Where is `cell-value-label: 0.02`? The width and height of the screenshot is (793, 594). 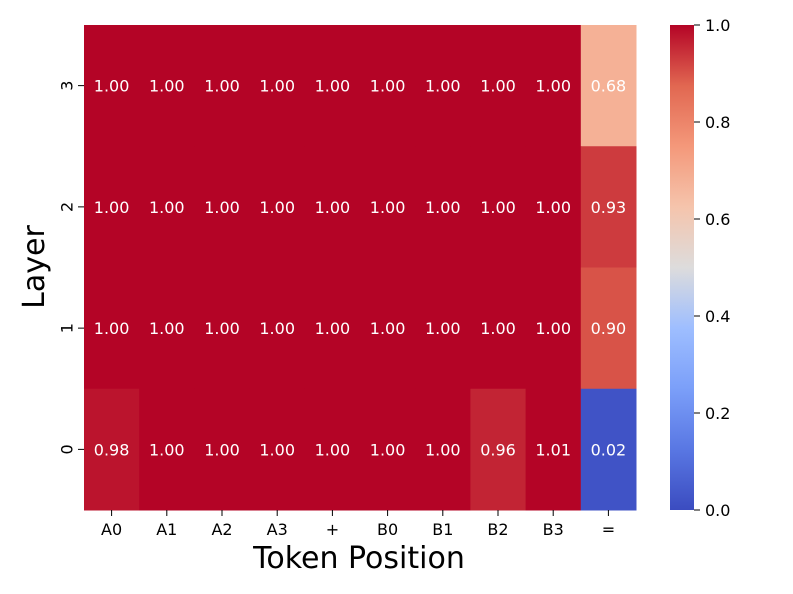 cell-value-label: 0.02 is located at coordinates (609, 449).